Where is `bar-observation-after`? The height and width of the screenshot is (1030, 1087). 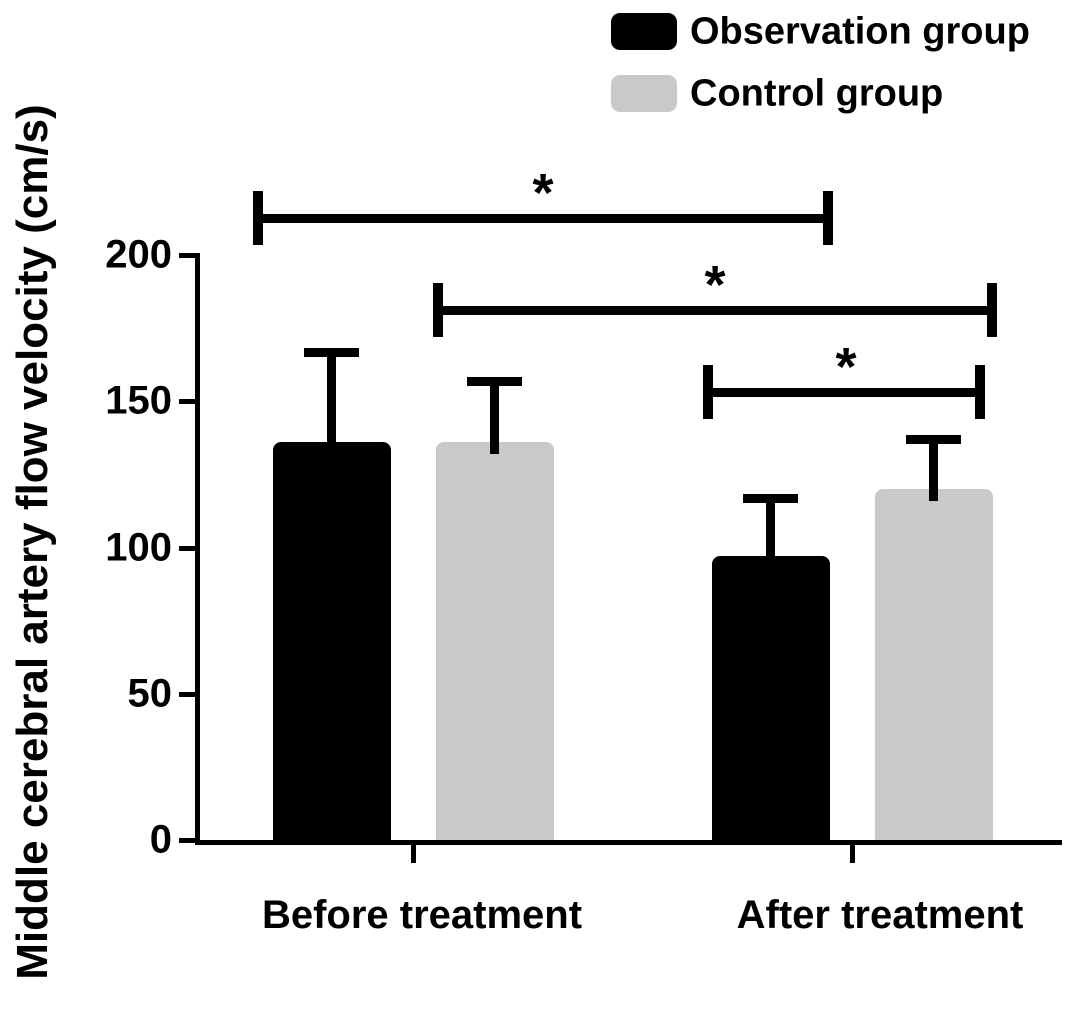 bar-observation-after is located at coordinates (770, 700).